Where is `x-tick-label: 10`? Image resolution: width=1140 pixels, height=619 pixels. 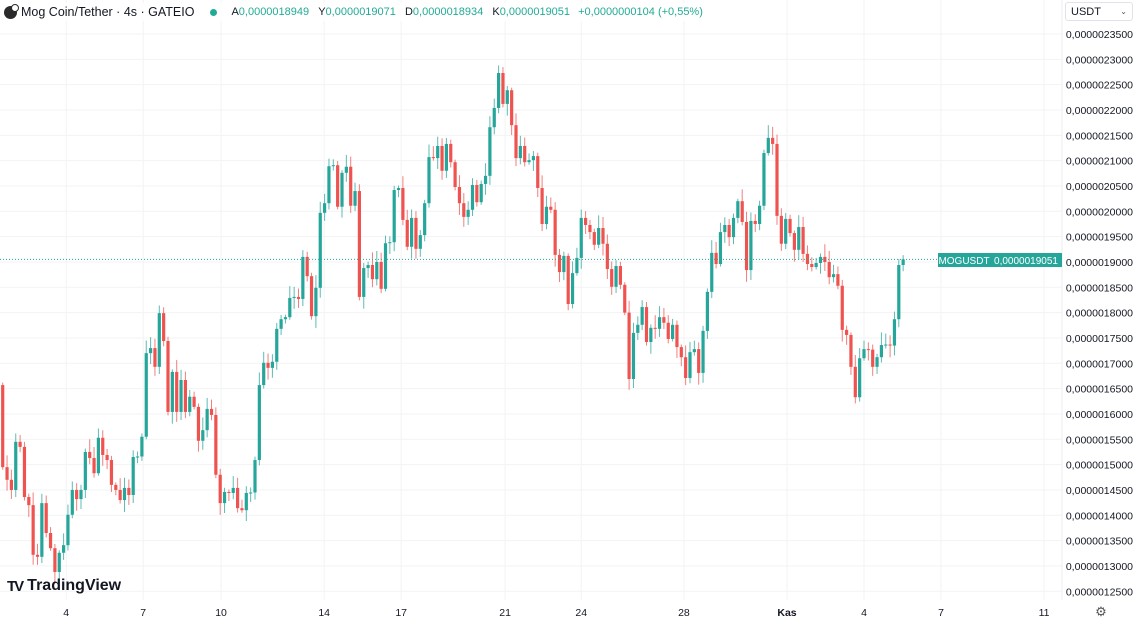 x-tick-label: 10 is located at coordinates (221, 613).